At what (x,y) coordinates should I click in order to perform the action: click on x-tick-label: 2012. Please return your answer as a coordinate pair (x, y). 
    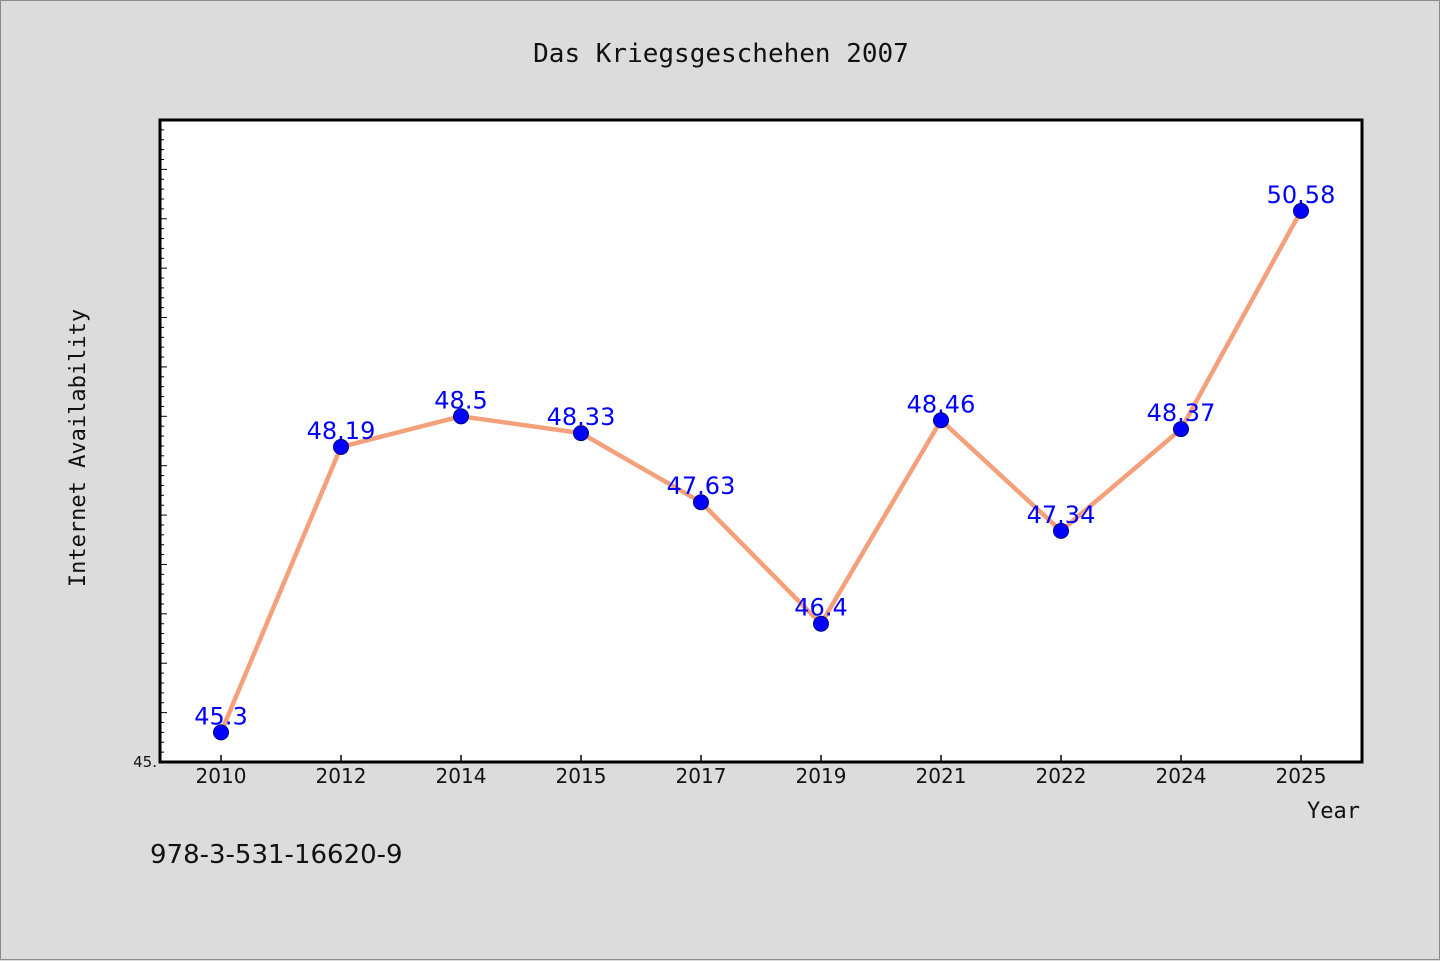
    Looking at the image, I should click on (341, 776).